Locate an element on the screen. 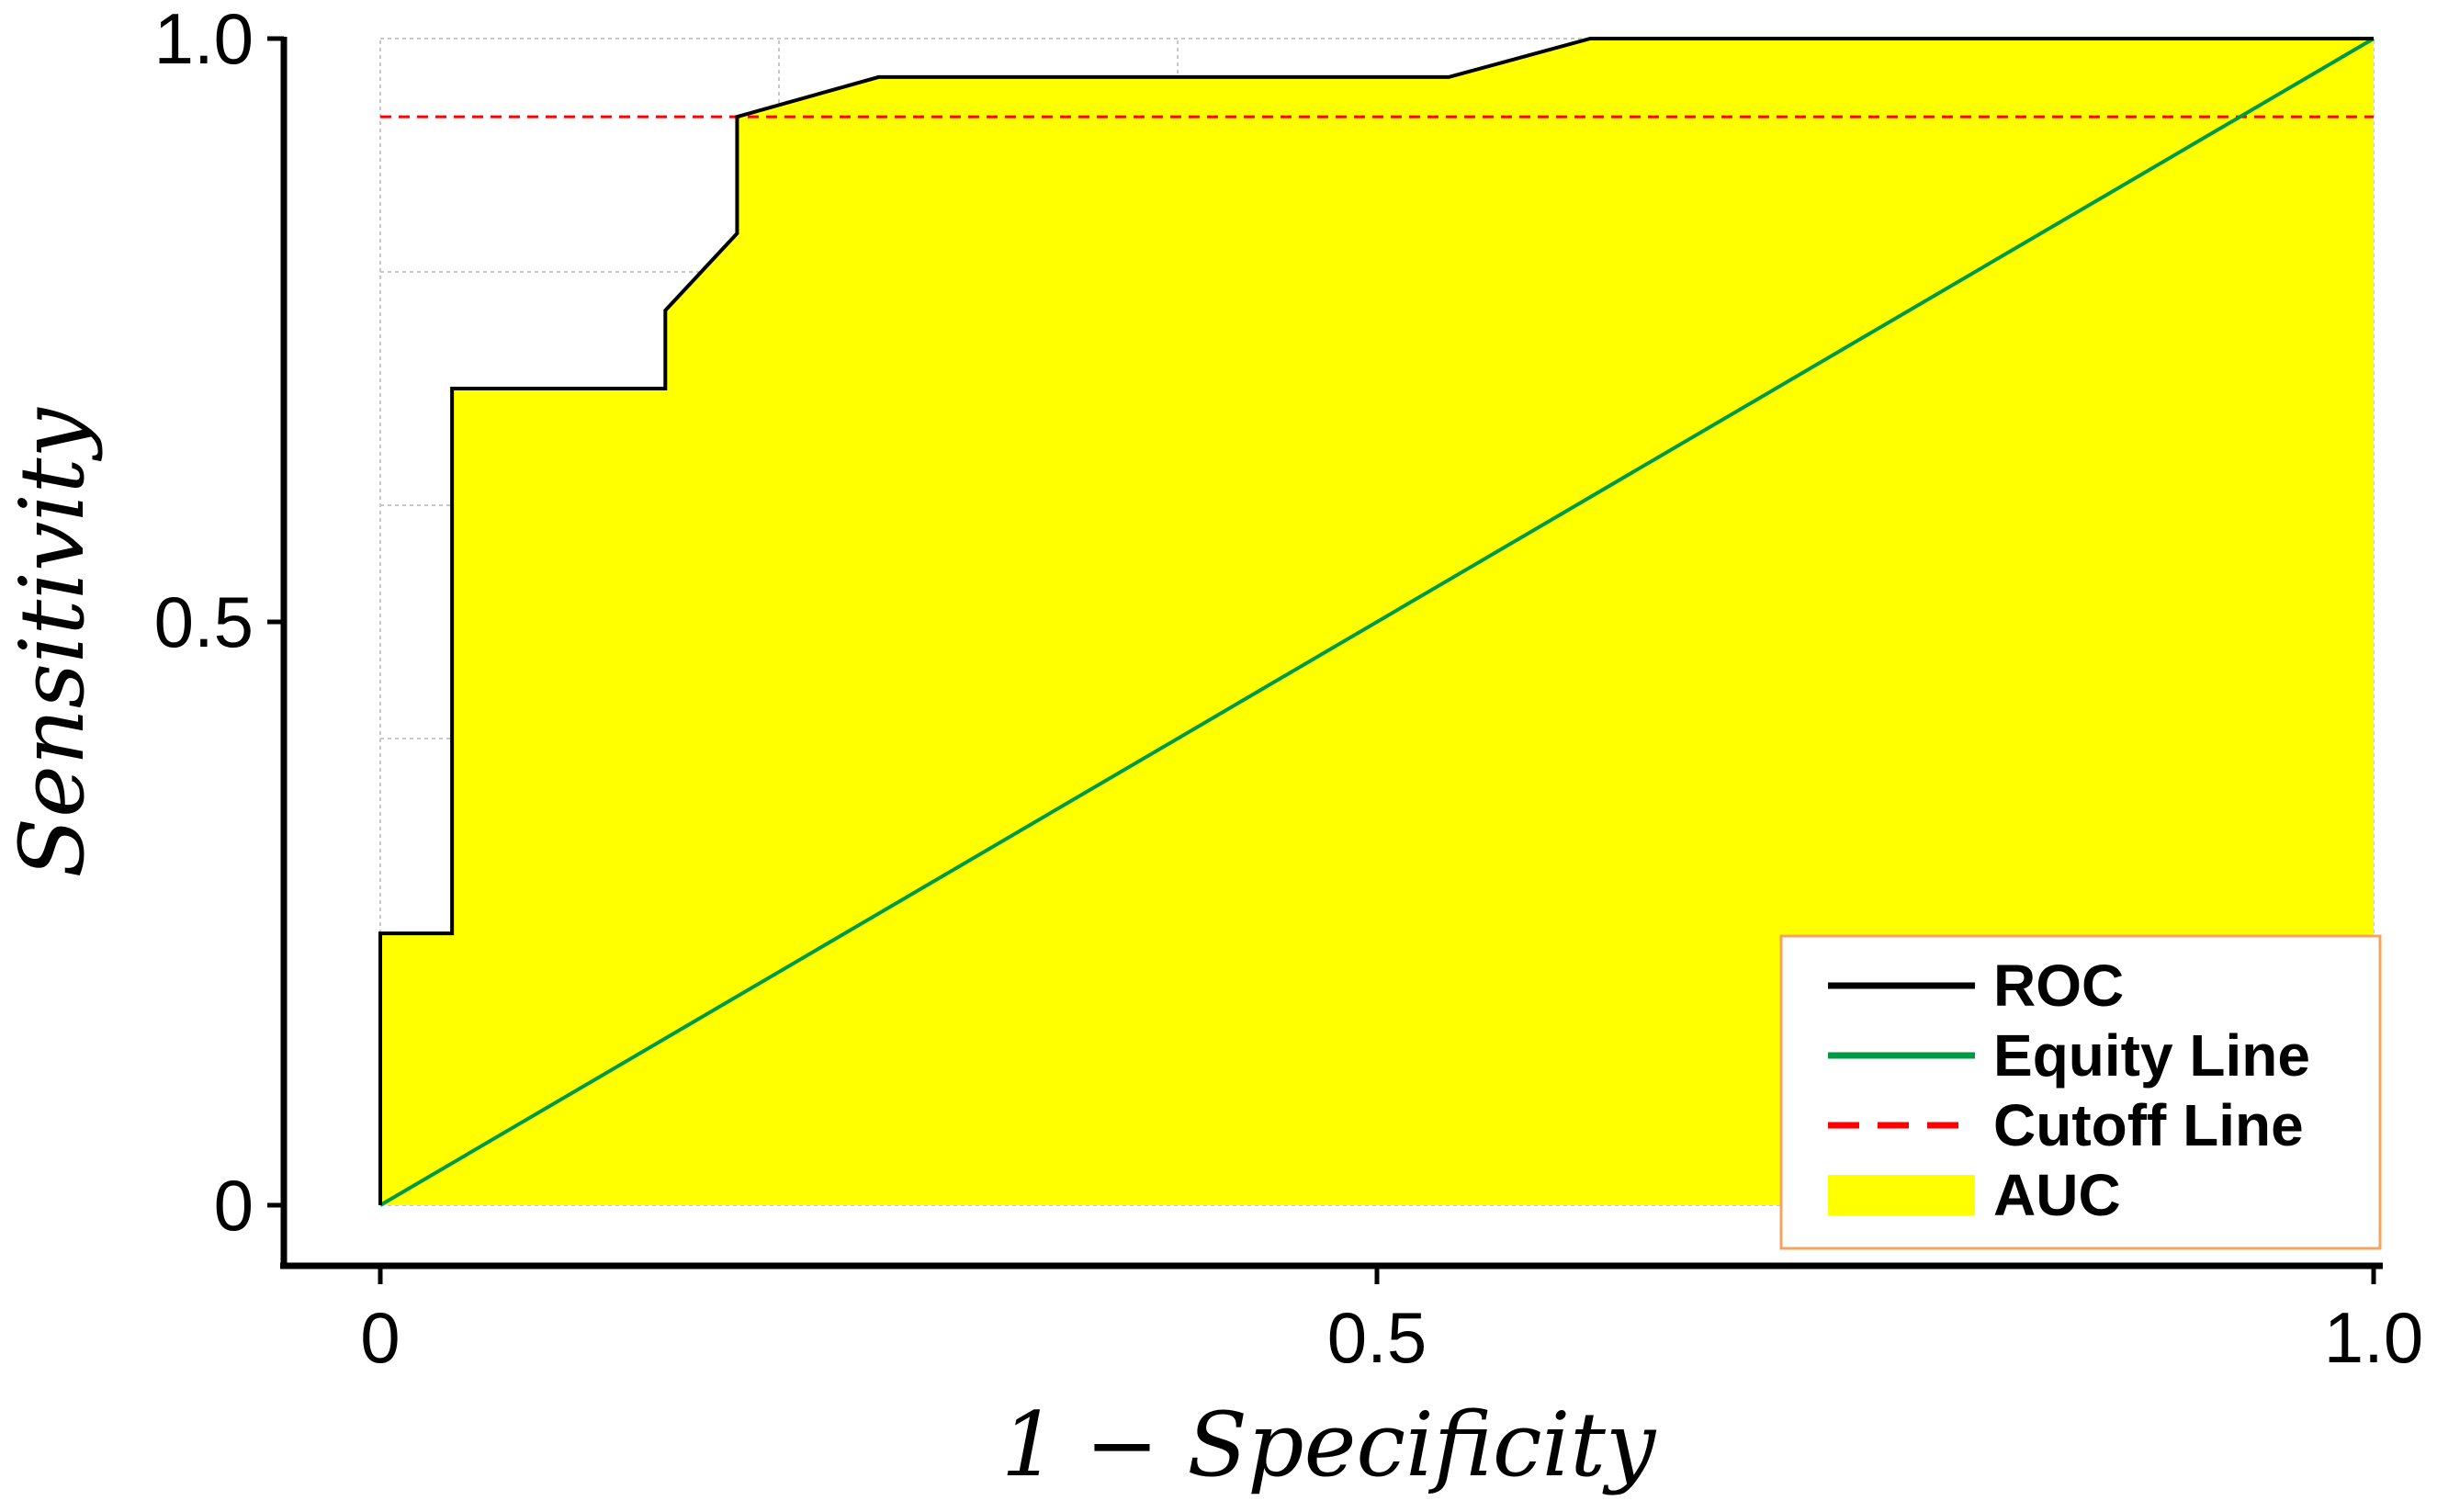 Image resolution: width=2437 pixels, height=1512 pixels. legend-label: ROC is located at coordinates (2058, 986).